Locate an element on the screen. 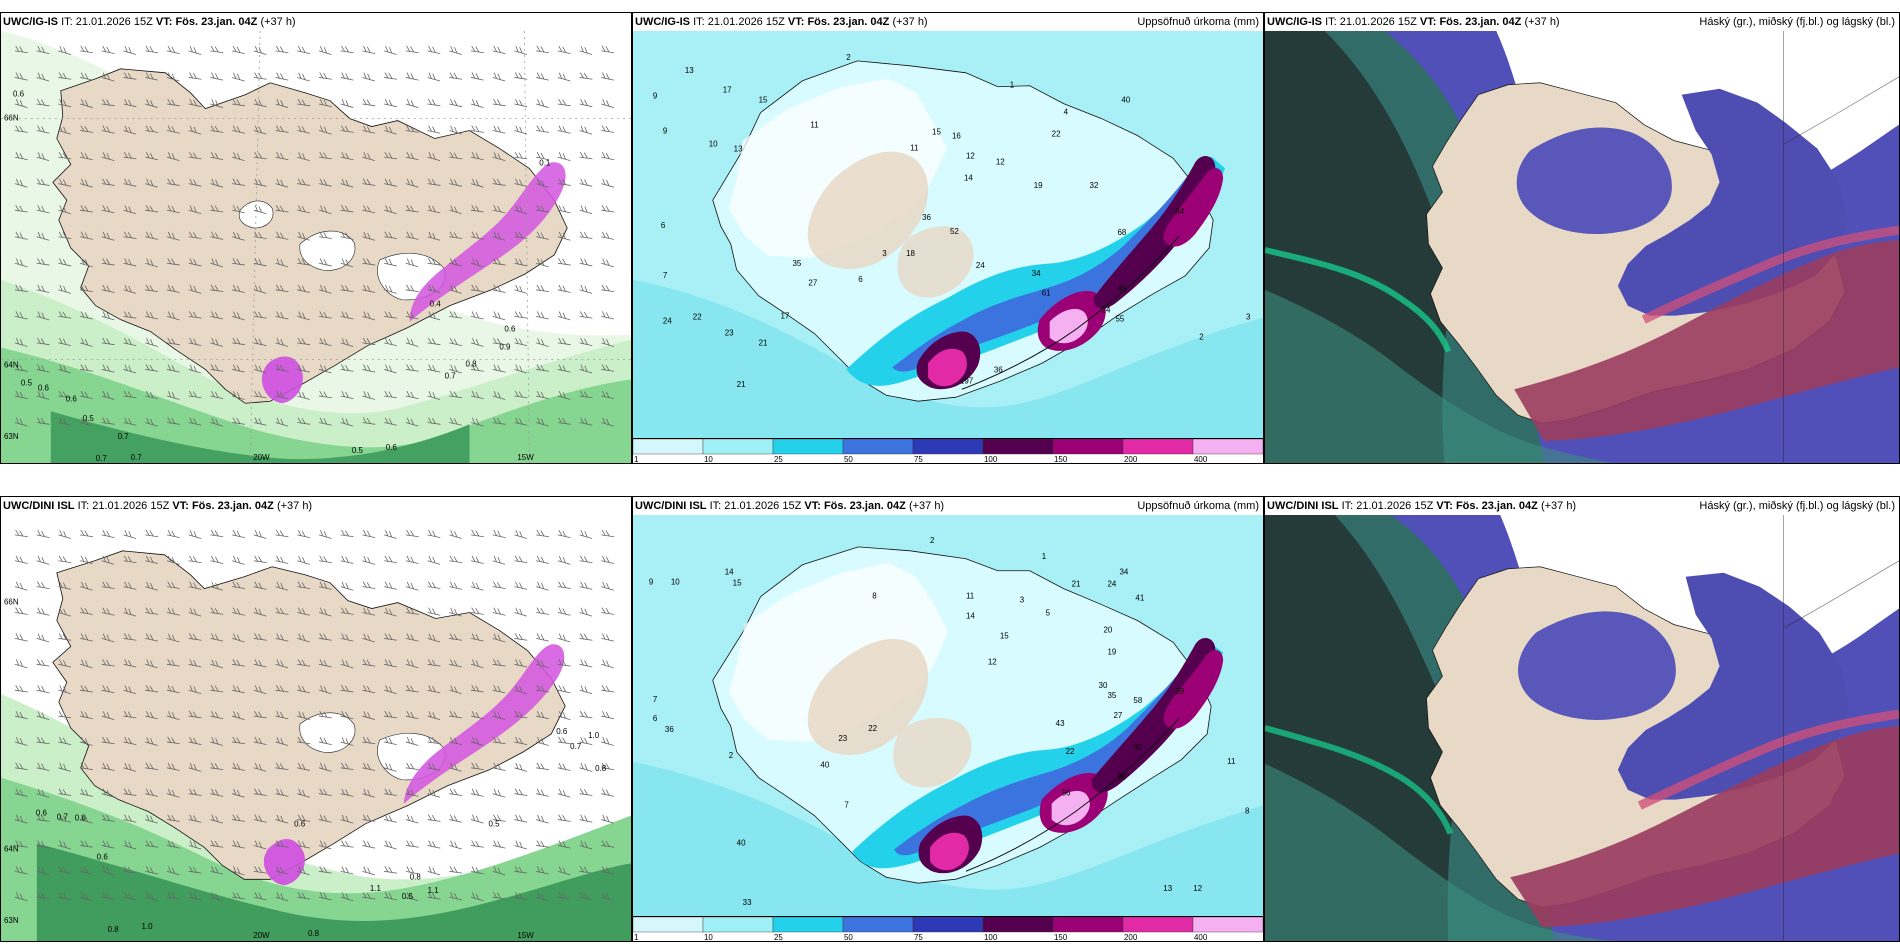 The image size is (1900, 950). legend-tick-label: 10 is located at coordinates (708, 459).